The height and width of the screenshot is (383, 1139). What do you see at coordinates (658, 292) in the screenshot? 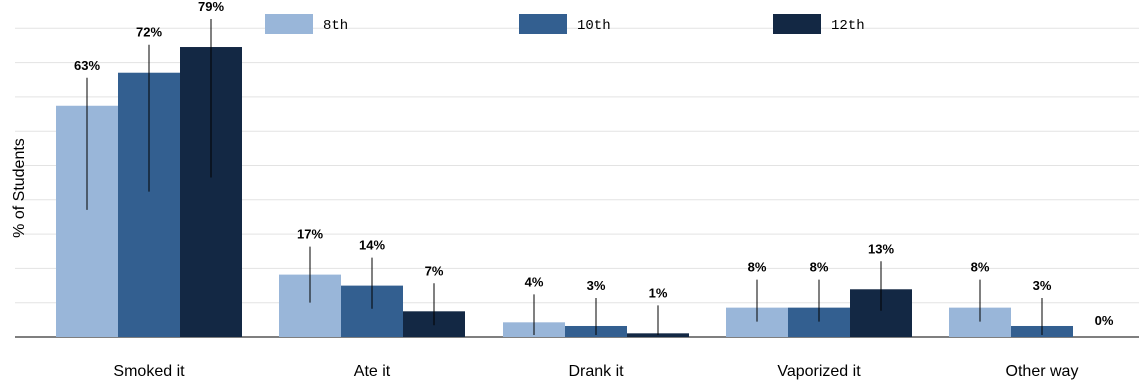
I see `data-label: 1%` at bounding box center [658, 292].